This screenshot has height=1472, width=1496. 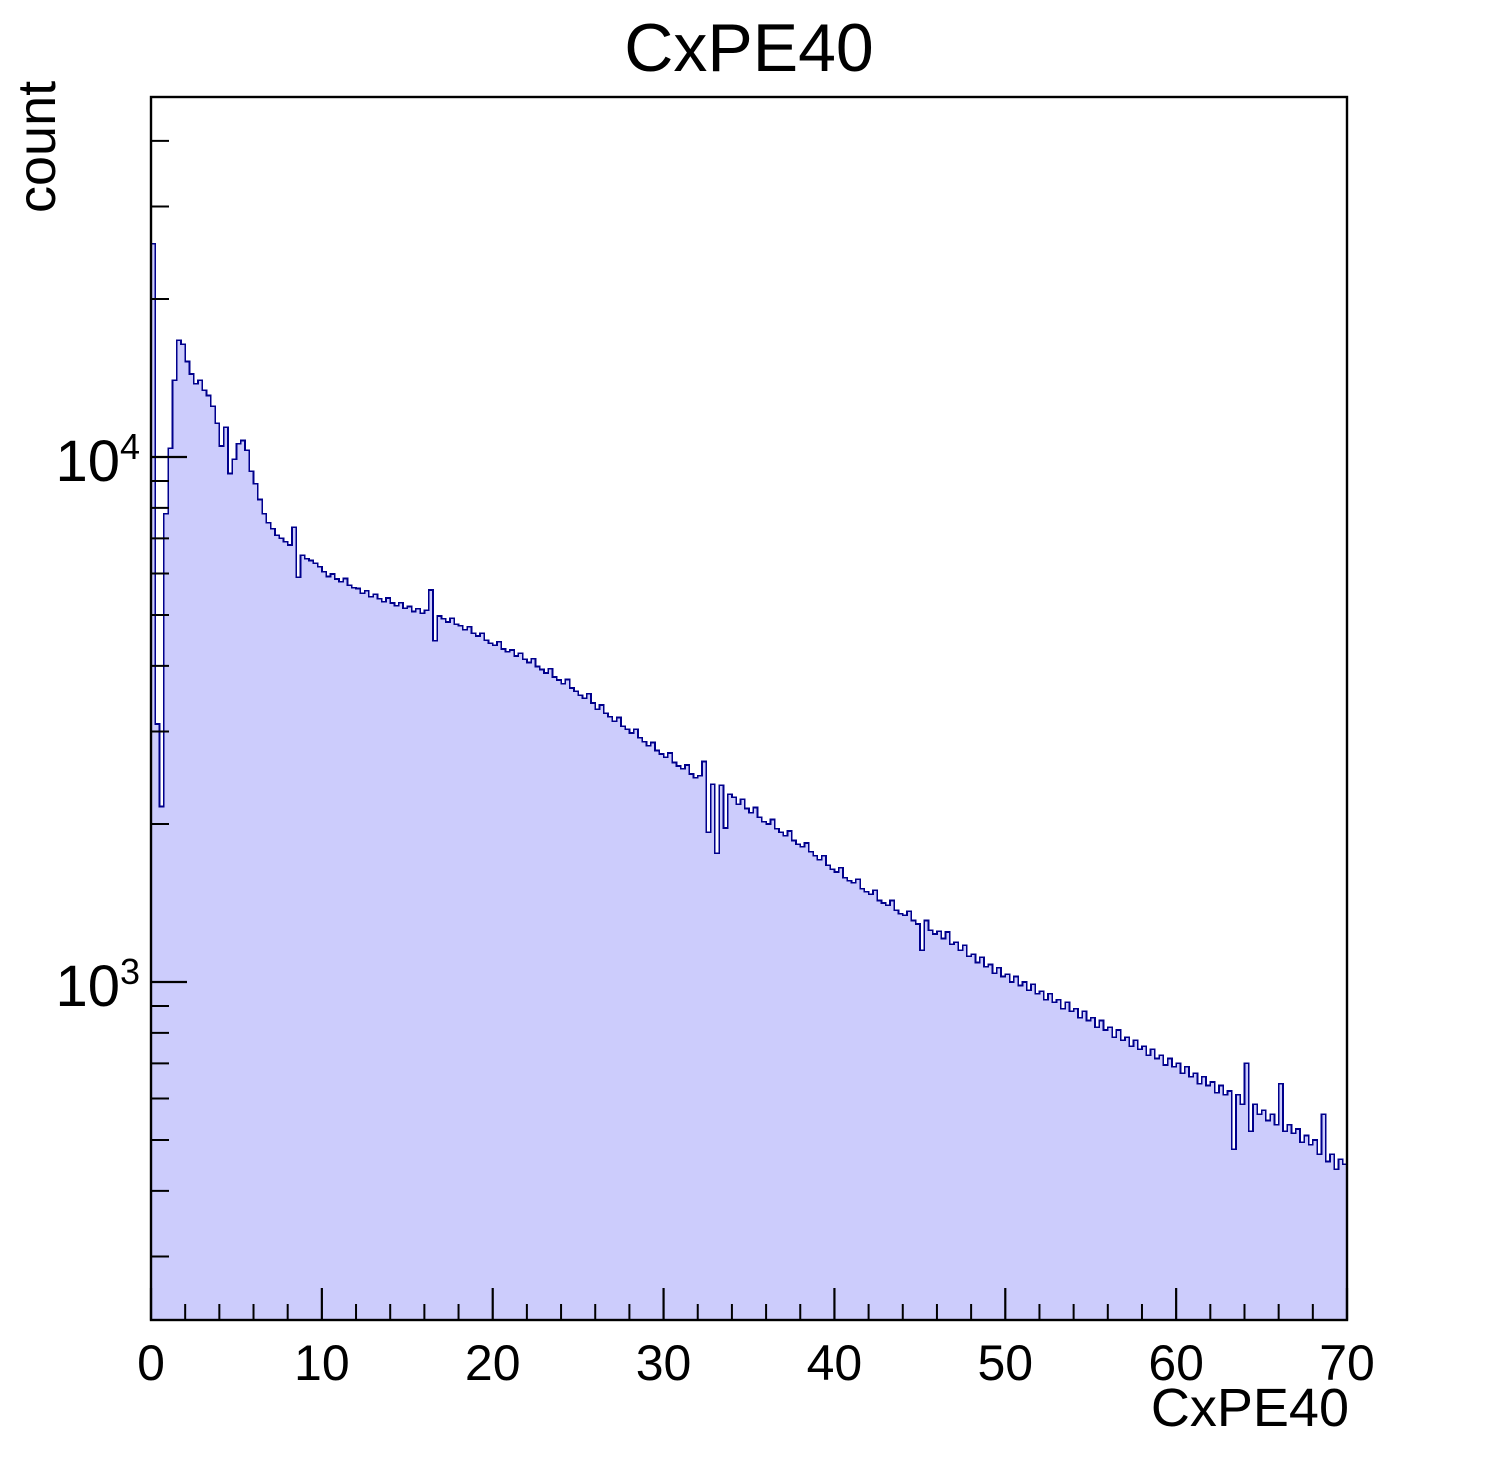 What do you see at coordinates (1347, 1363) in the screenshot?
I see `x-tick-label: 70` at bounding box center [1347, 1363].